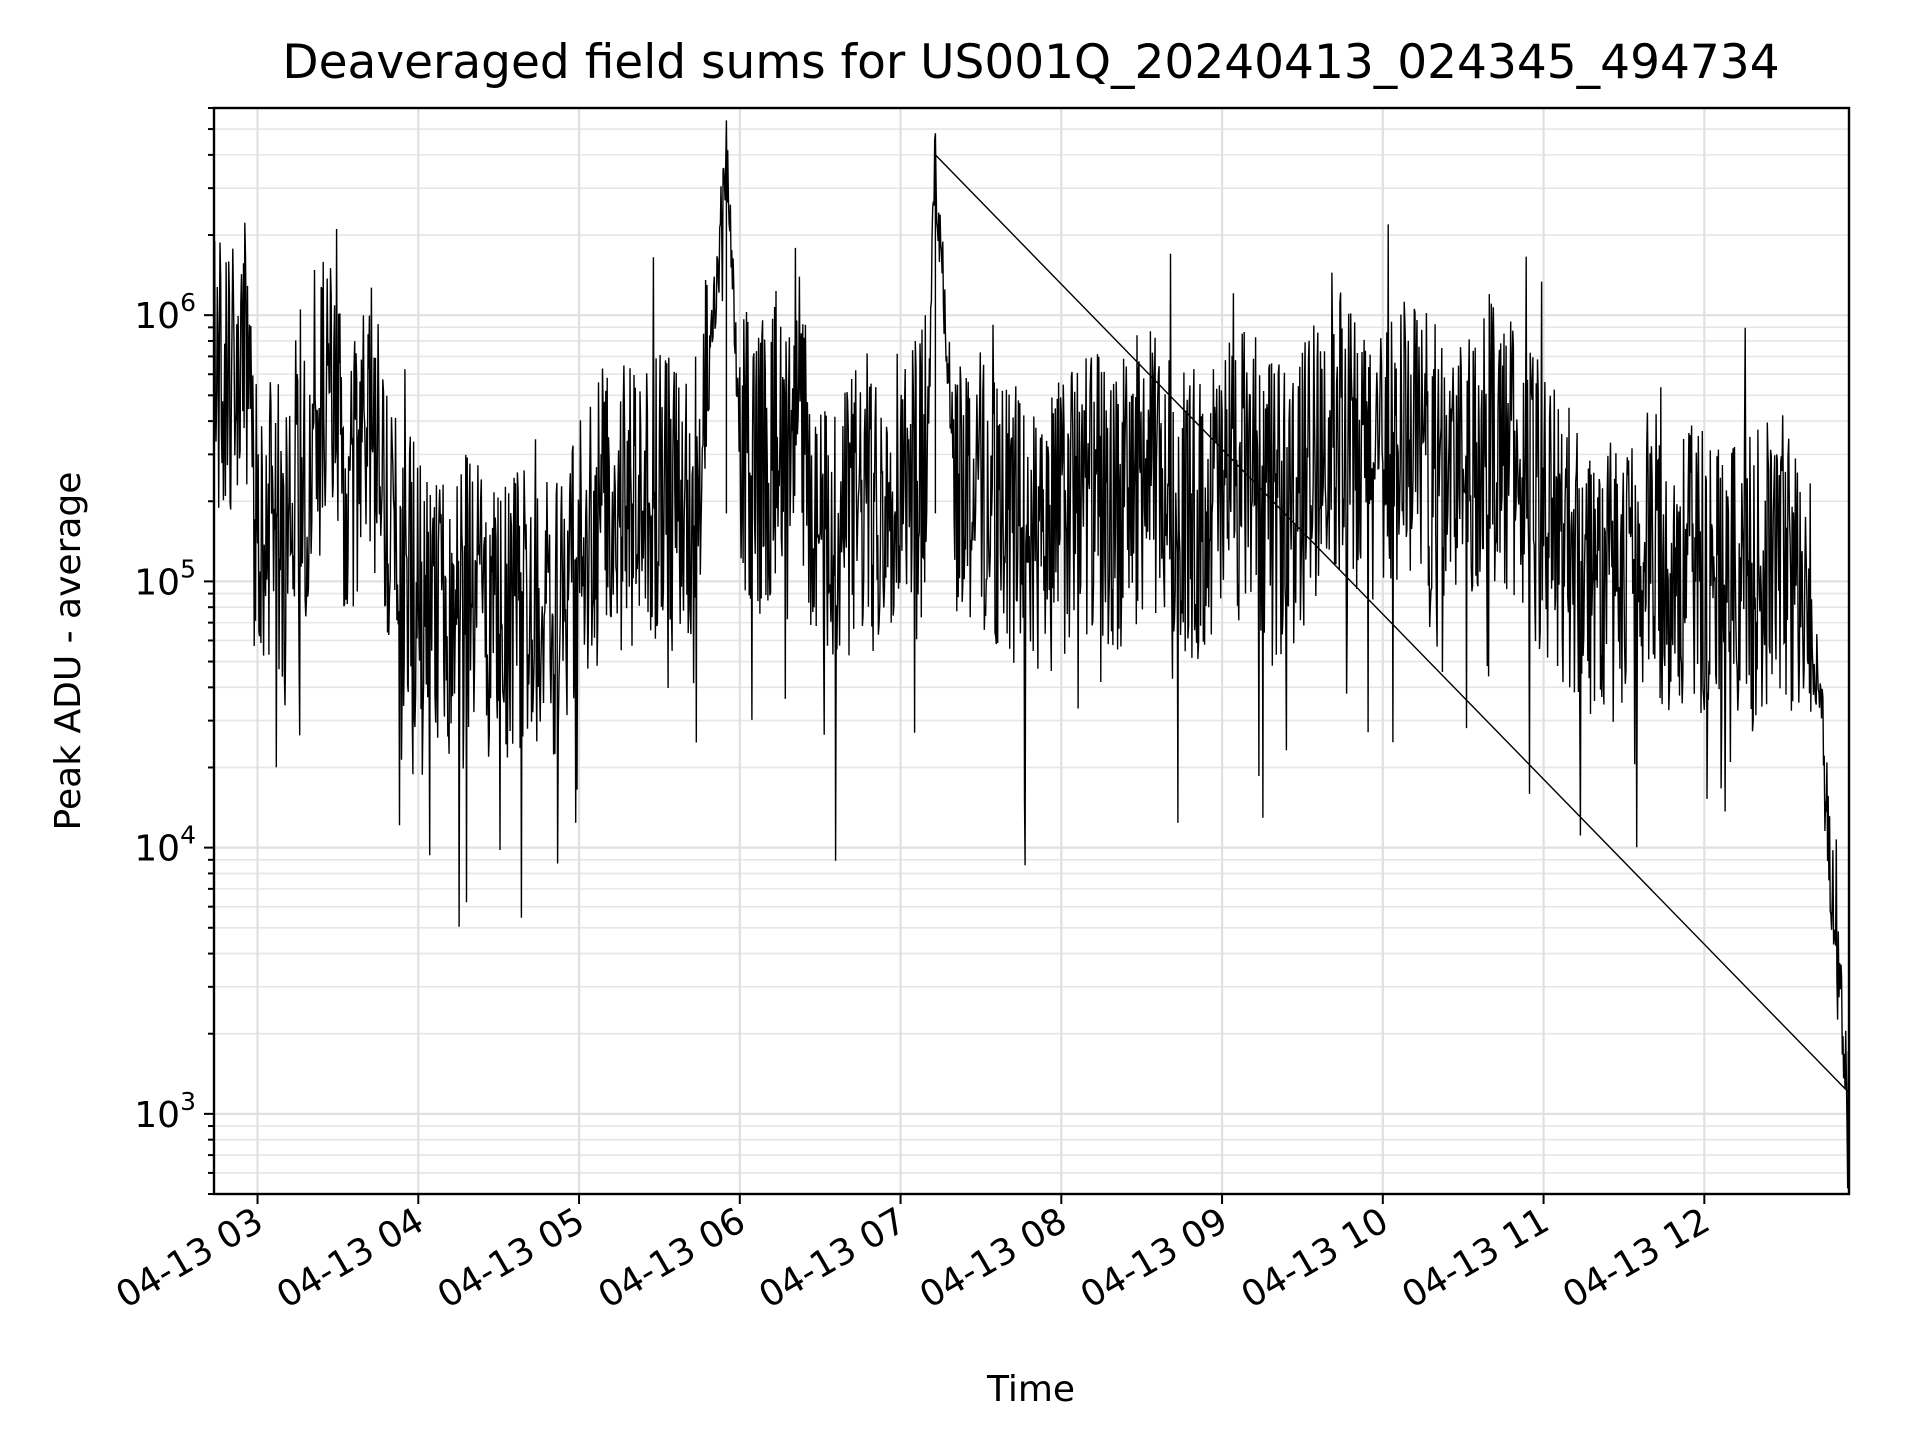  What do you see at coordinates (165, 312) in the screenshot?
I see `y-tick-label: 10⁶` at bounding box center [165, 312].